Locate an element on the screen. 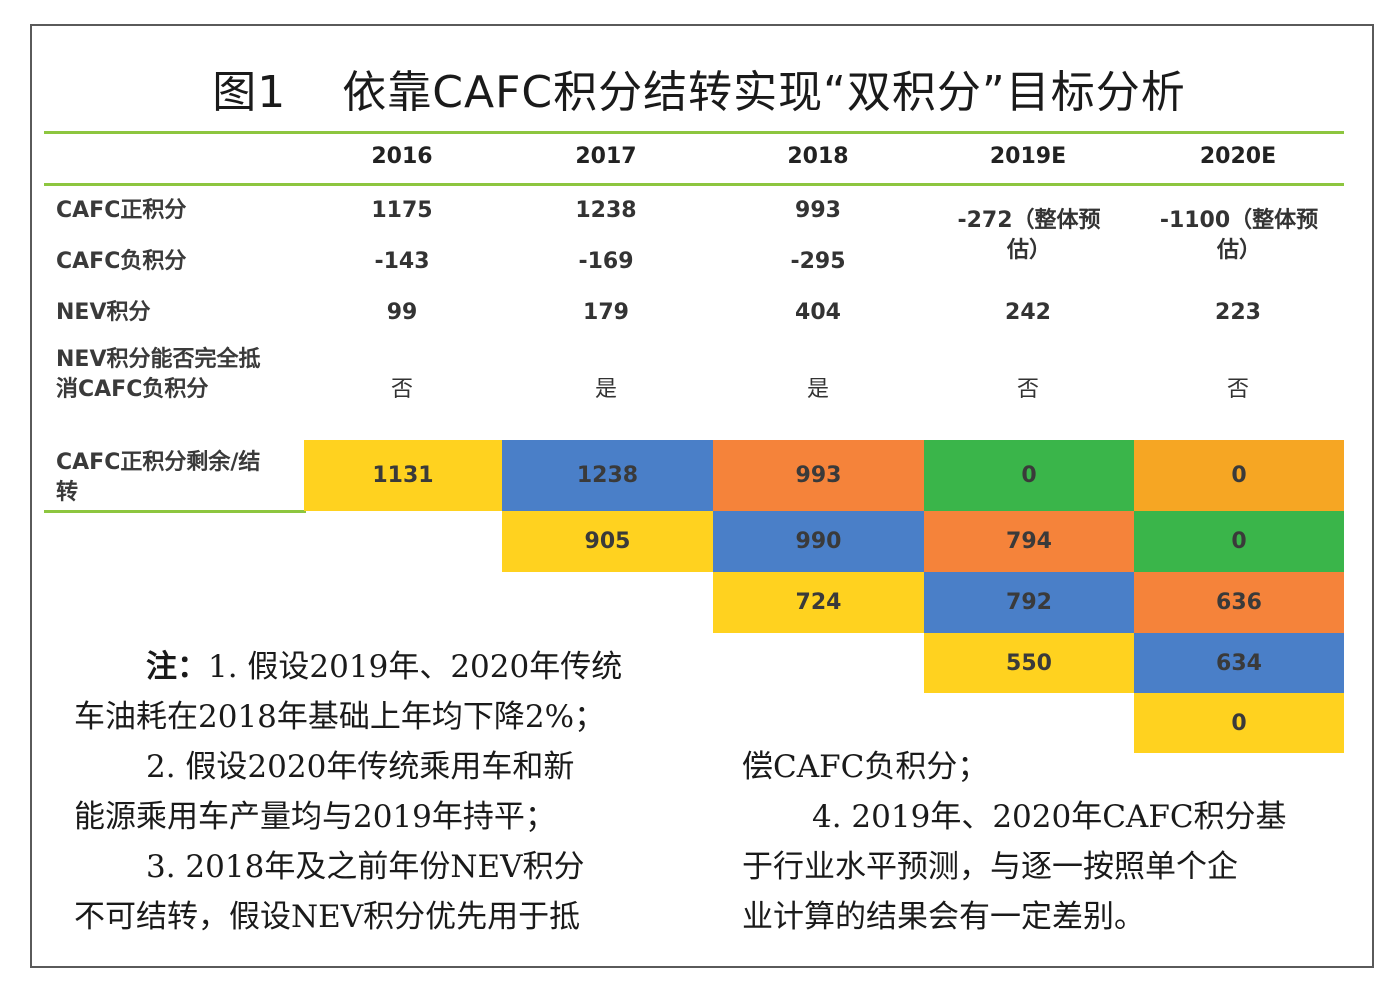 This screenshot has width=1398, height=987. year-header-2019e: 2019E is located at coordinates (1028, 156).